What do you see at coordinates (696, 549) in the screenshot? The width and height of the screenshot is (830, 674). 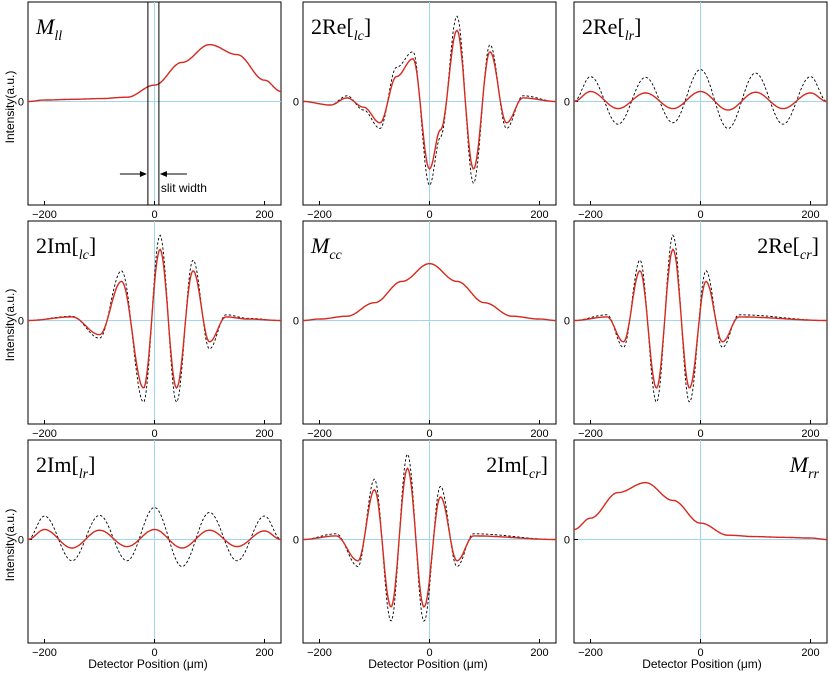 I see `chart-panel-9: −200 0 200 0 Mrr` at bounding box center [696, 549].